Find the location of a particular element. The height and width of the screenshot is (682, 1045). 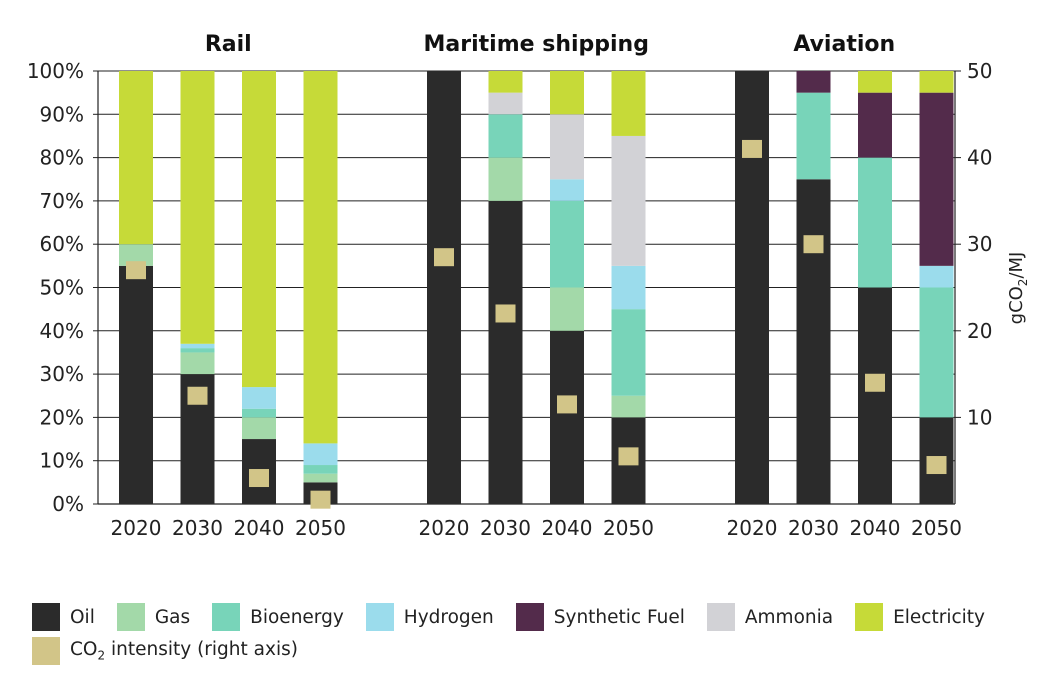

legend-item-electricity: Electricity is located at coordinates (920, 617).